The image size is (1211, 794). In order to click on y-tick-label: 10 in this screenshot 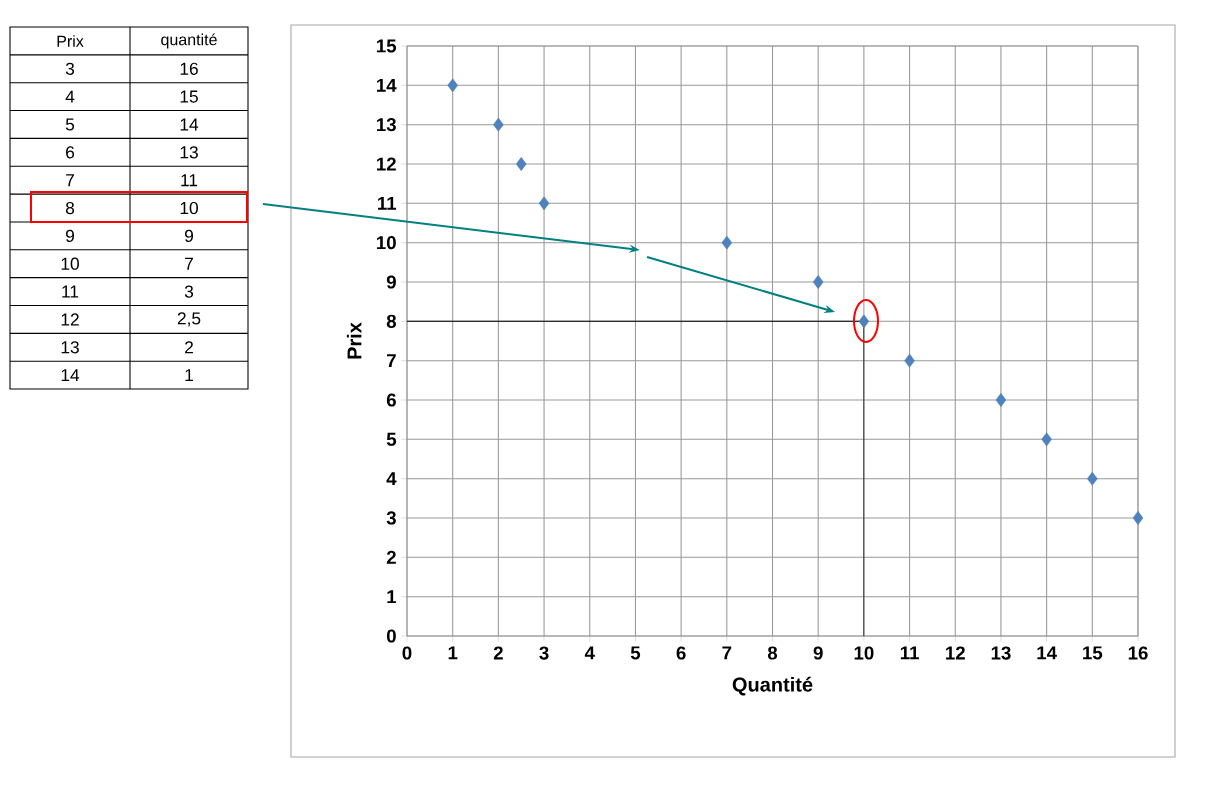, I will do `click(386, 243)`.